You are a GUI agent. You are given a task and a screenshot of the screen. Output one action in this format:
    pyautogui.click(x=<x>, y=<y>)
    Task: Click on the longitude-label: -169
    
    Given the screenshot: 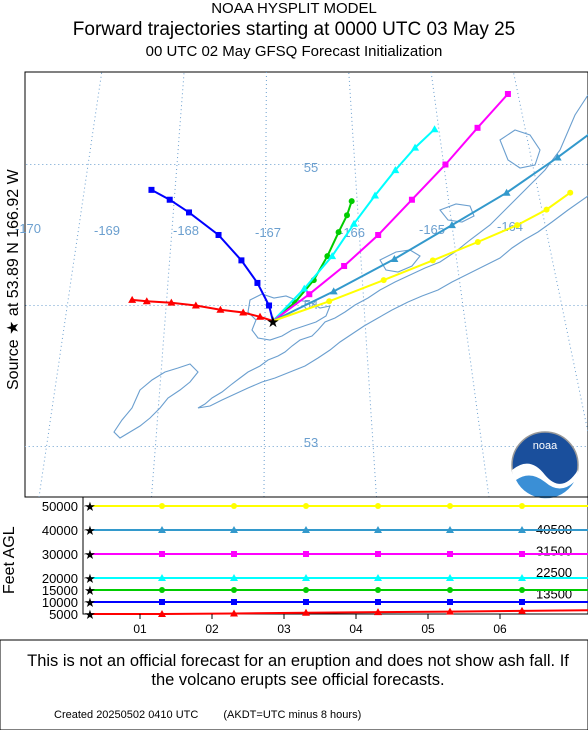 What is the action you would take?
    pyautogui.click(x=107, y=230)
    